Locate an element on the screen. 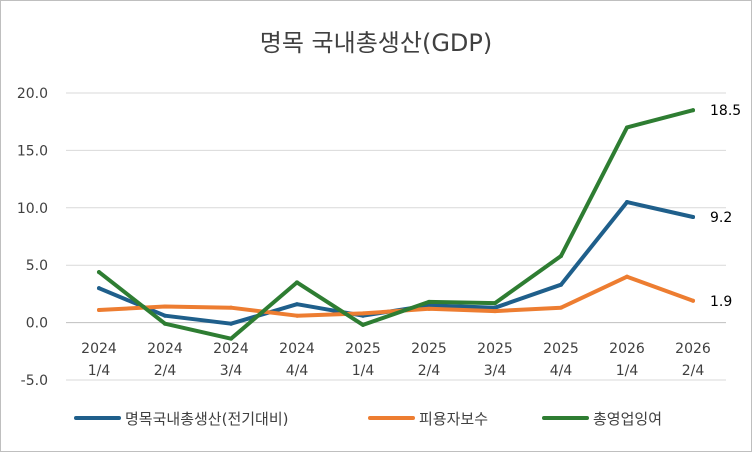 The width and height of the screenshot is (752, 452). legend-label: 총영업잉여 is located at coordinates (627, 419).